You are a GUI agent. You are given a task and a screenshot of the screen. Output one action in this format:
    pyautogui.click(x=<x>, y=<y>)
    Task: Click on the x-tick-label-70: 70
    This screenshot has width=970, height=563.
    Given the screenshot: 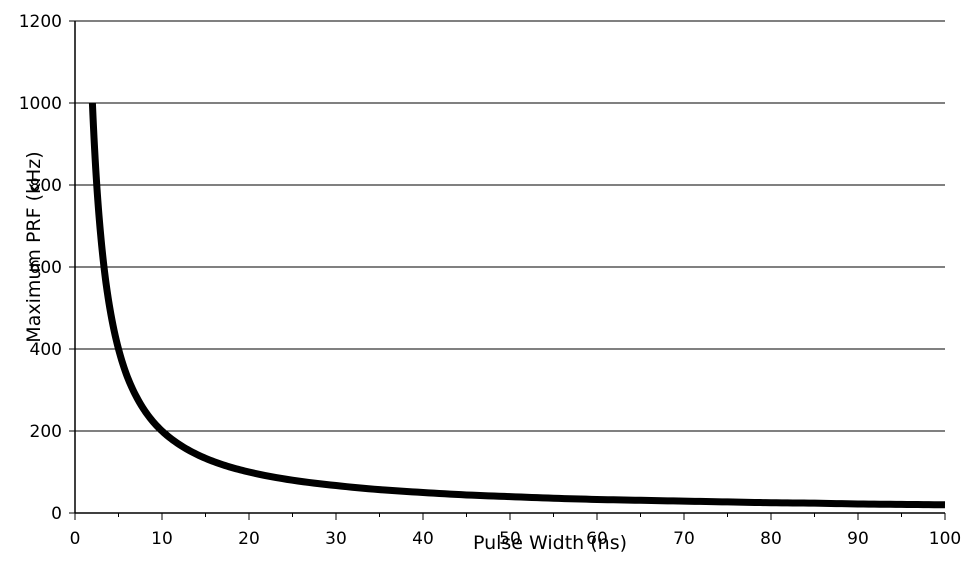 What is the action you would take?
    pyautogui.click(x=684, y=539)
    